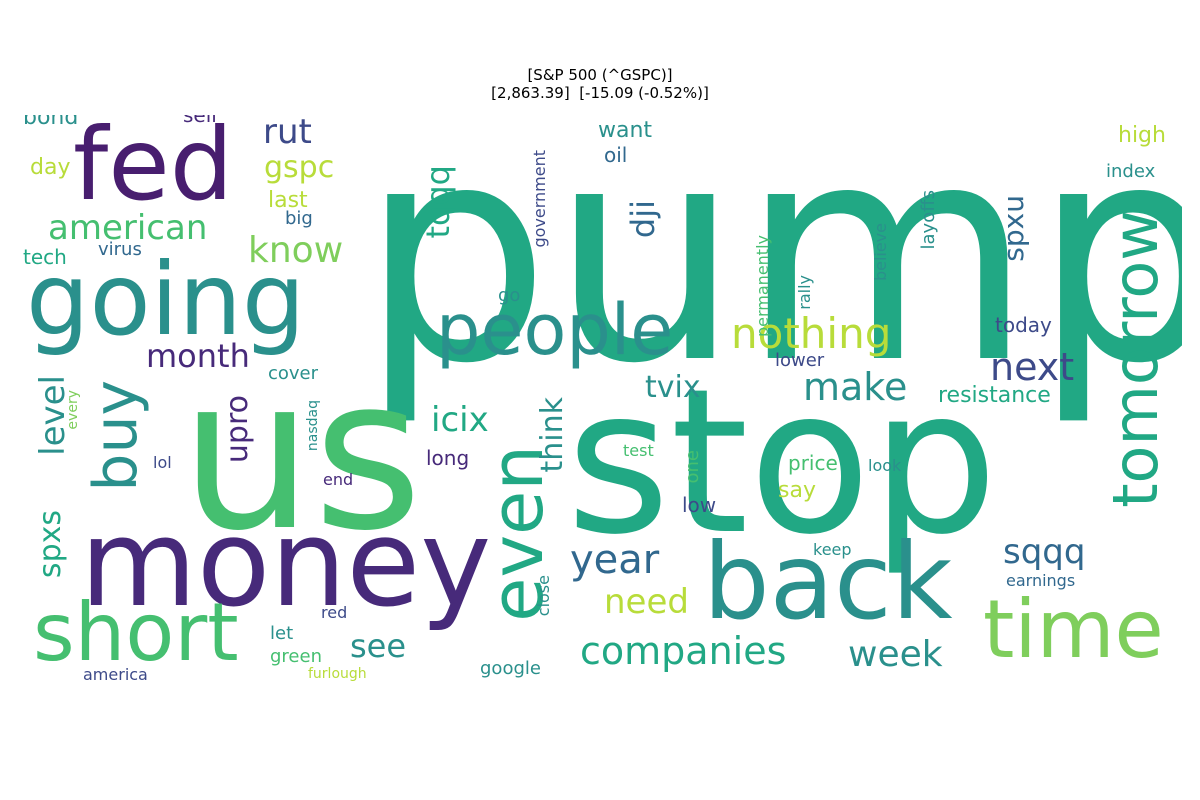 The height and width of the screenshot is (800, 1200). What do you see at coordinates (600, 75) in the screenshot?
I see `title-line-1: [S&P 500 (^GSPC)]` at bounding box center [600, 75].